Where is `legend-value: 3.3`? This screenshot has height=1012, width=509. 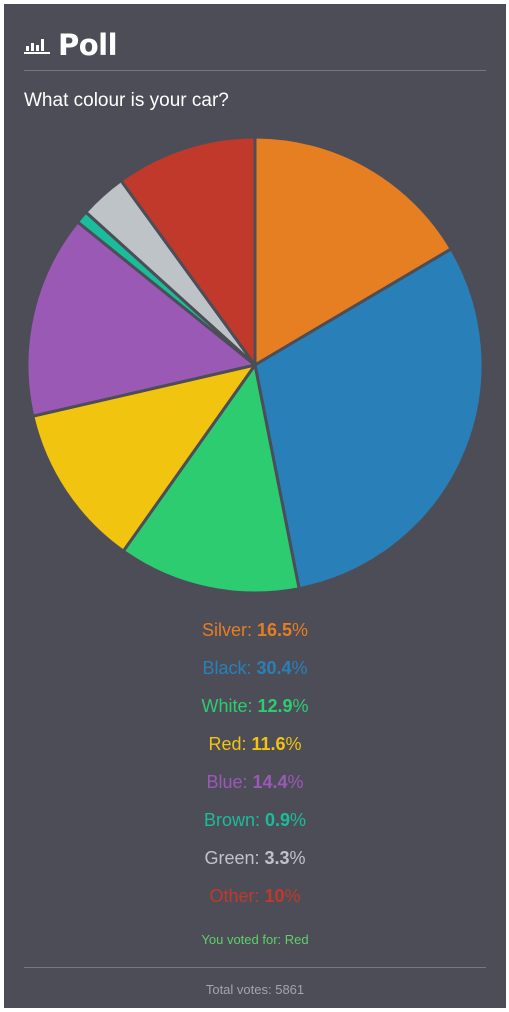 legend-value: 3.3 is located at coordinates (277, 858).